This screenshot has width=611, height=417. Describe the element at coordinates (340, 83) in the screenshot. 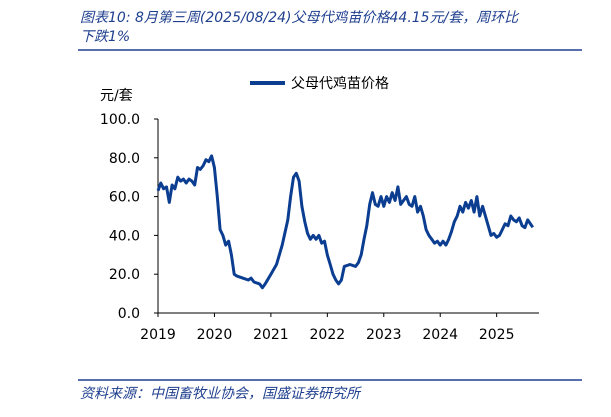

I see `legend-label: 父母代鸡苗价格` at that location.